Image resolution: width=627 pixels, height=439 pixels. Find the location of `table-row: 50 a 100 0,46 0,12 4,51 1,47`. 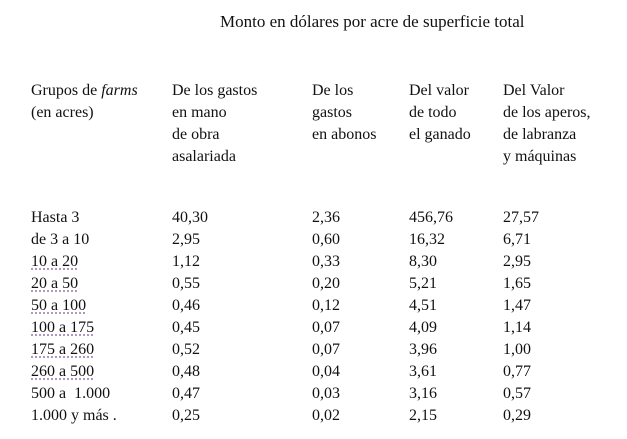

table-row: 50 a 100 0,46 0,12 4,51 1,47 is located at coordinates (313, 306).